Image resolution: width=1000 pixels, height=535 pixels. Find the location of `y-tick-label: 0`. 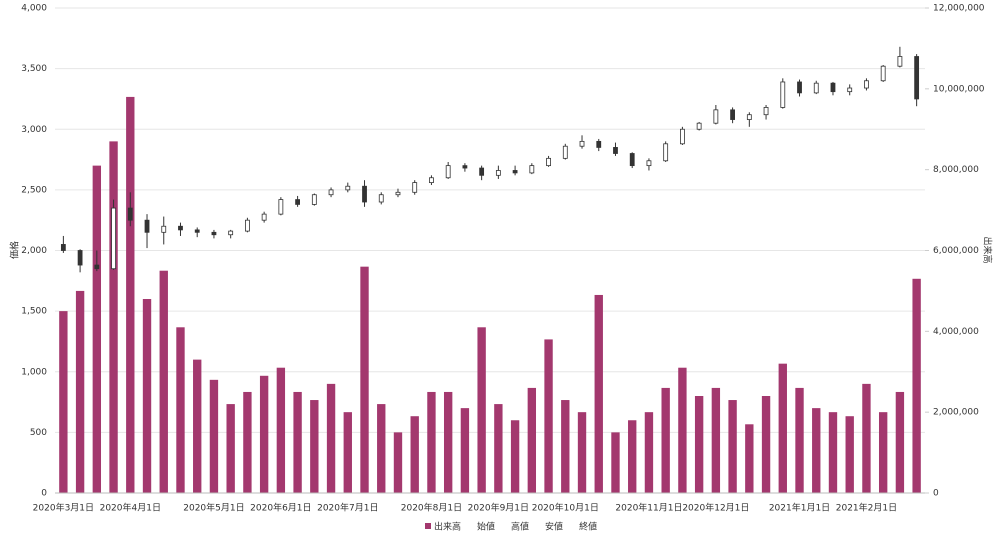

y-tick-label: 0 is located at coordinates (44, 494).